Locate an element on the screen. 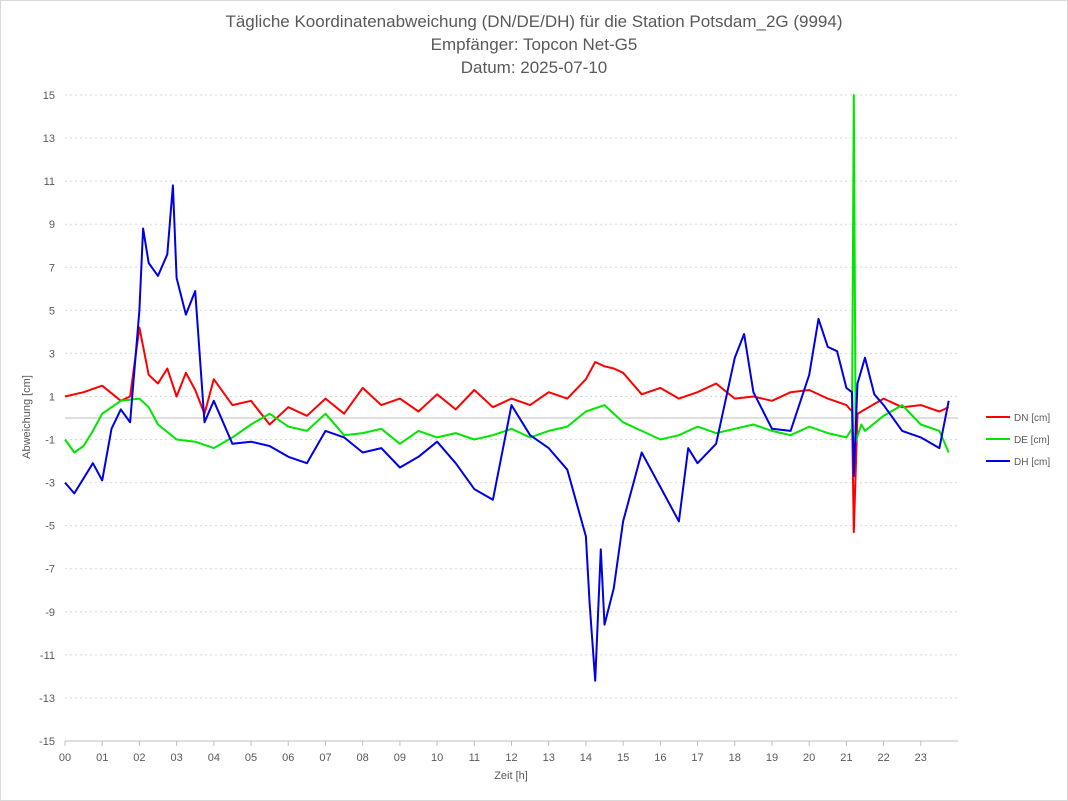 This screenshot has height=801, width=1068. y-tick-label: 15 is located at coordinates (49, 96).